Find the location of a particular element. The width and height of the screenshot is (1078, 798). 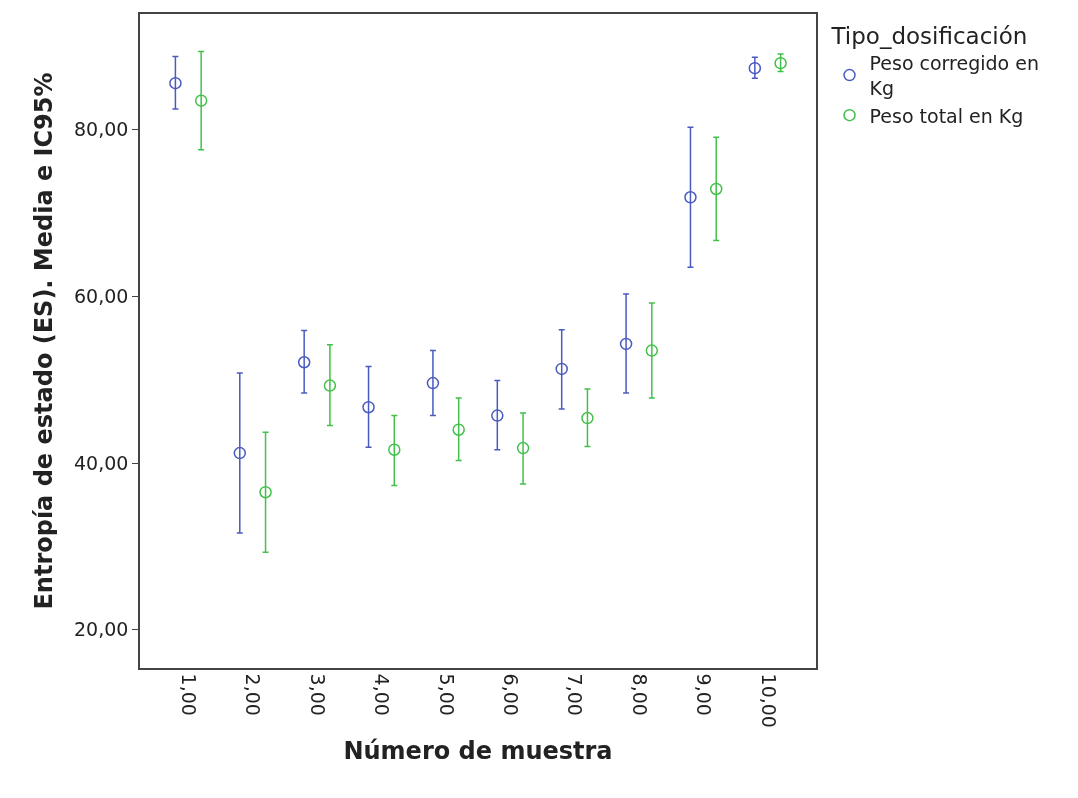

legend-label: Peso corregido en Kg is located at coordinates (954, 75).